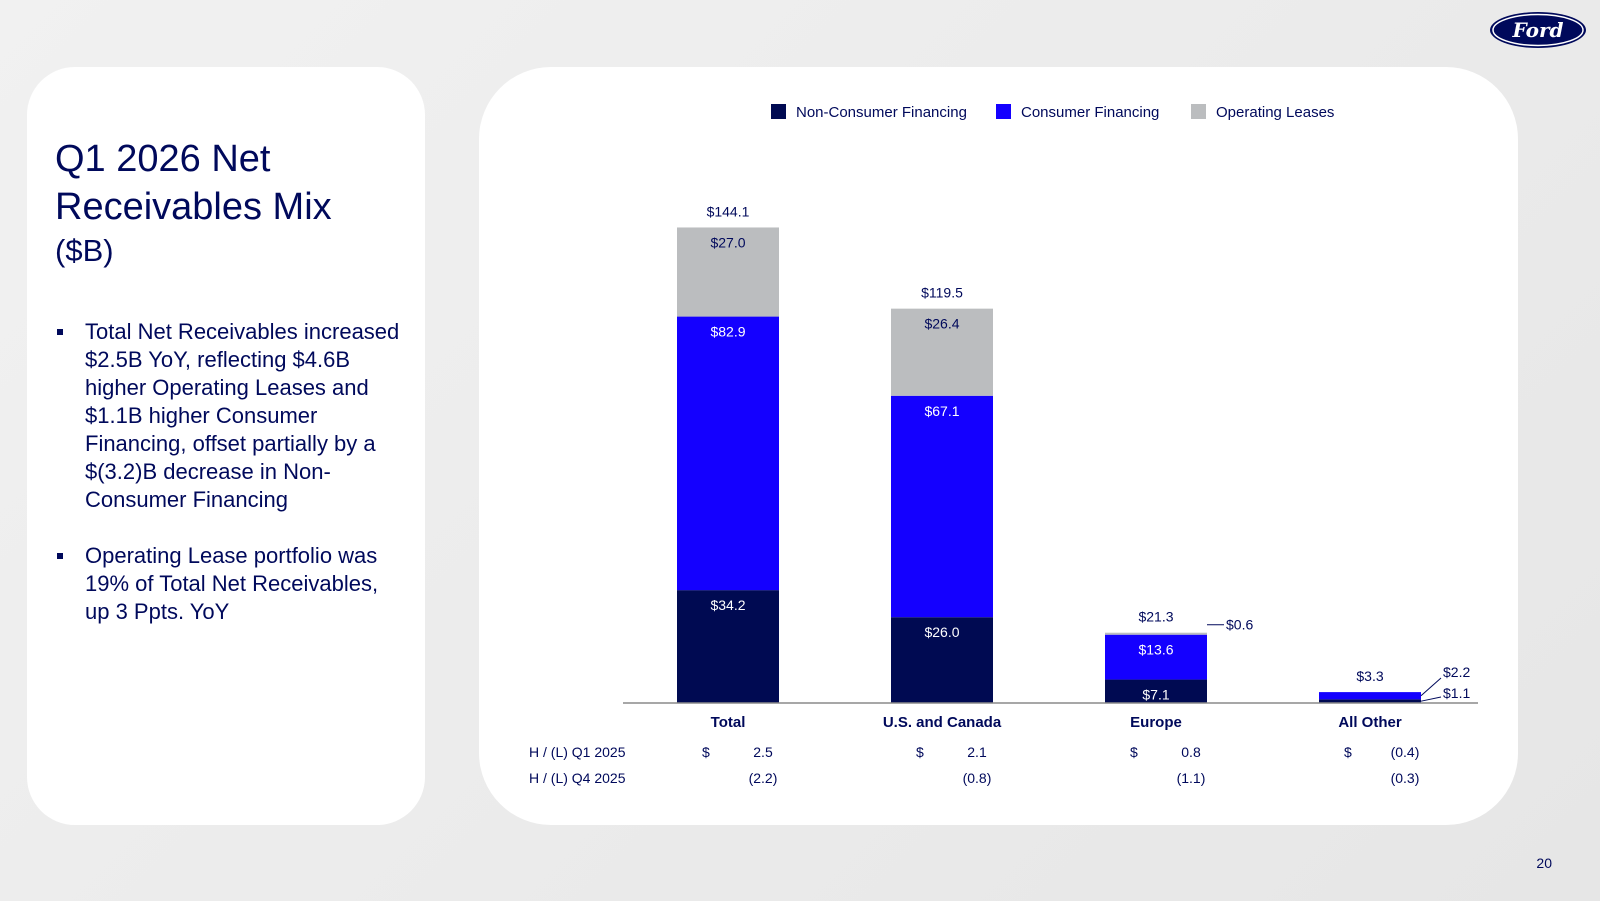 This screenshot has height=901, width=1600. What do you see at coordinates (728, 722) in the screenshot?
I see `category-label: Total` at bounding box center [728, 722].